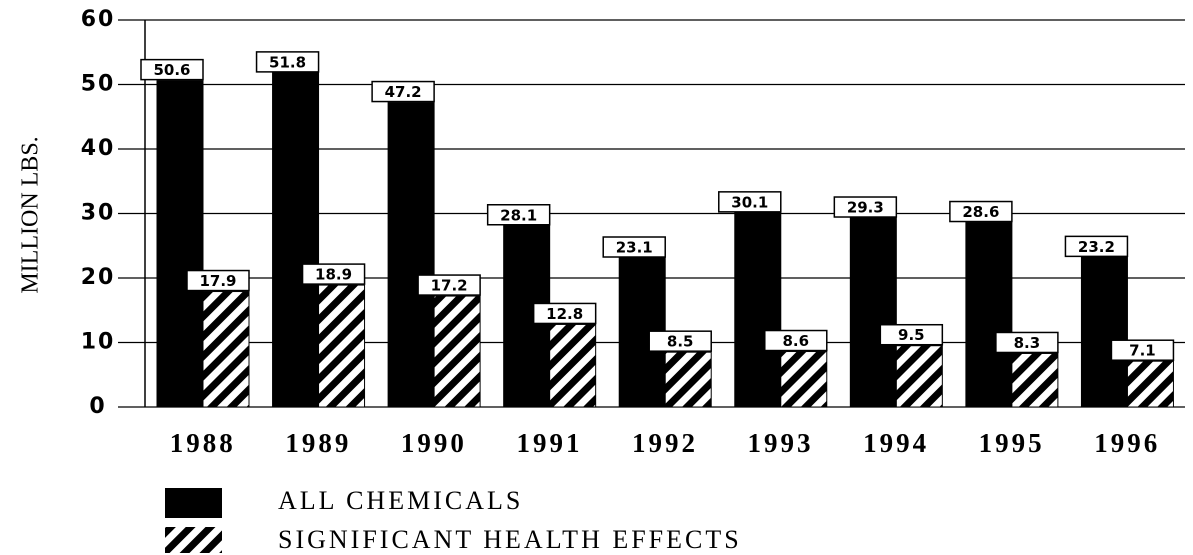  I want to click on value-label: 8.6, so click(795, 341).